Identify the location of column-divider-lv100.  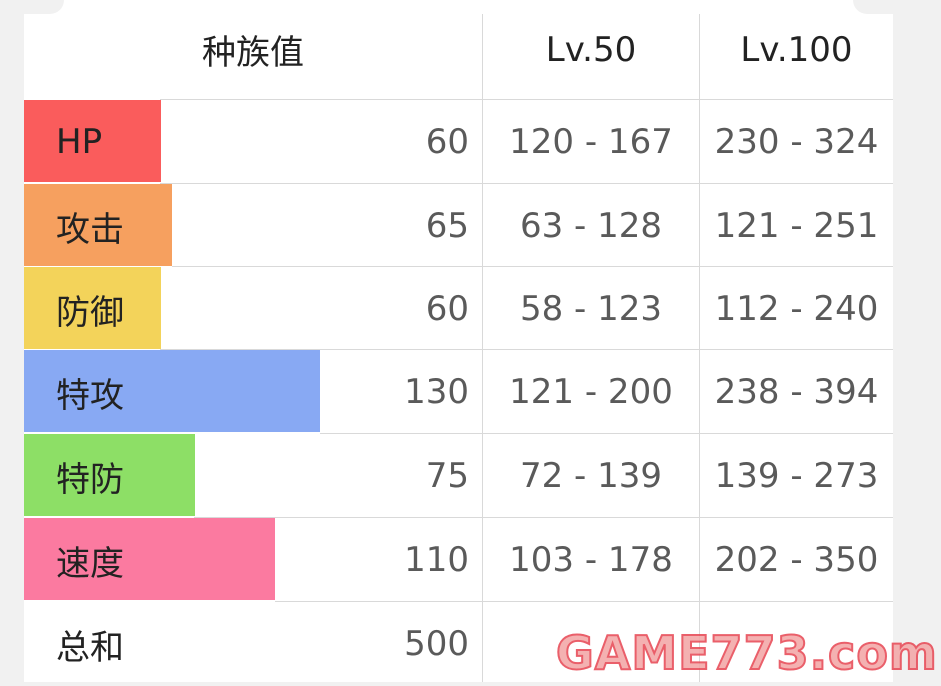
(699, 348).